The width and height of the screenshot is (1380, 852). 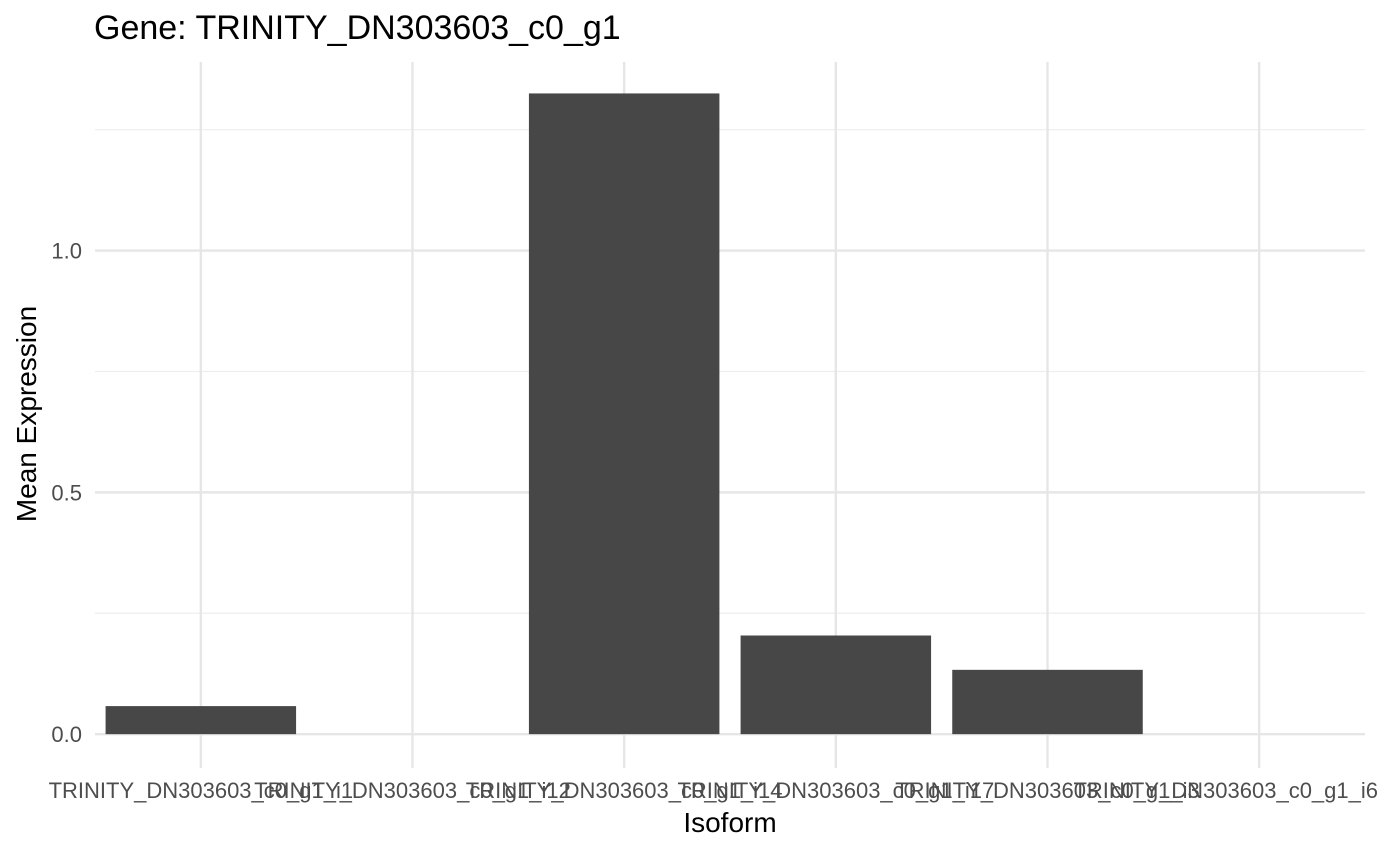 What do you see at coordinates (66, 734) in the screenshot?
I see `y-tick-label: 0.0` at bounding box center [66, 734].